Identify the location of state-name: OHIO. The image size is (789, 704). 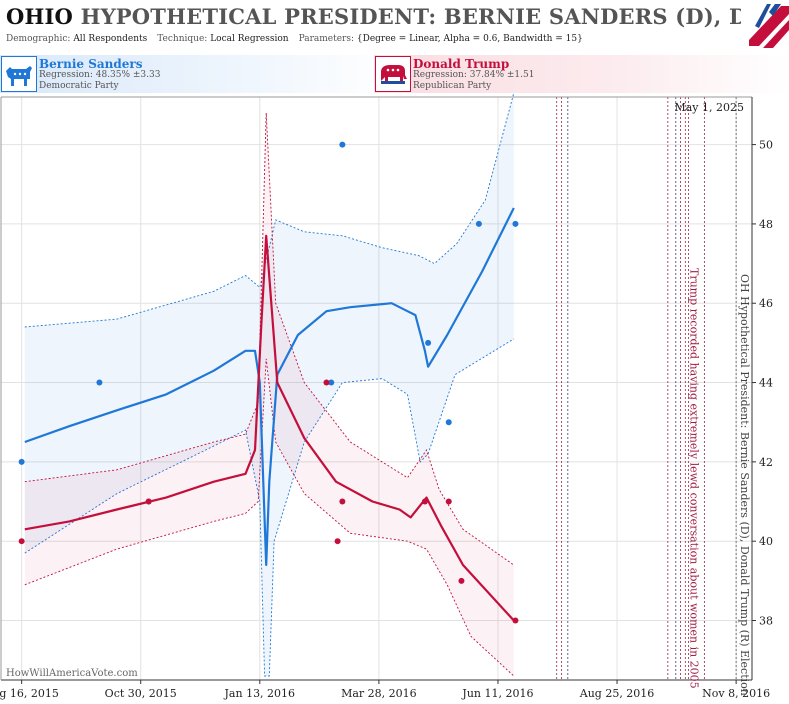
(40, 16).